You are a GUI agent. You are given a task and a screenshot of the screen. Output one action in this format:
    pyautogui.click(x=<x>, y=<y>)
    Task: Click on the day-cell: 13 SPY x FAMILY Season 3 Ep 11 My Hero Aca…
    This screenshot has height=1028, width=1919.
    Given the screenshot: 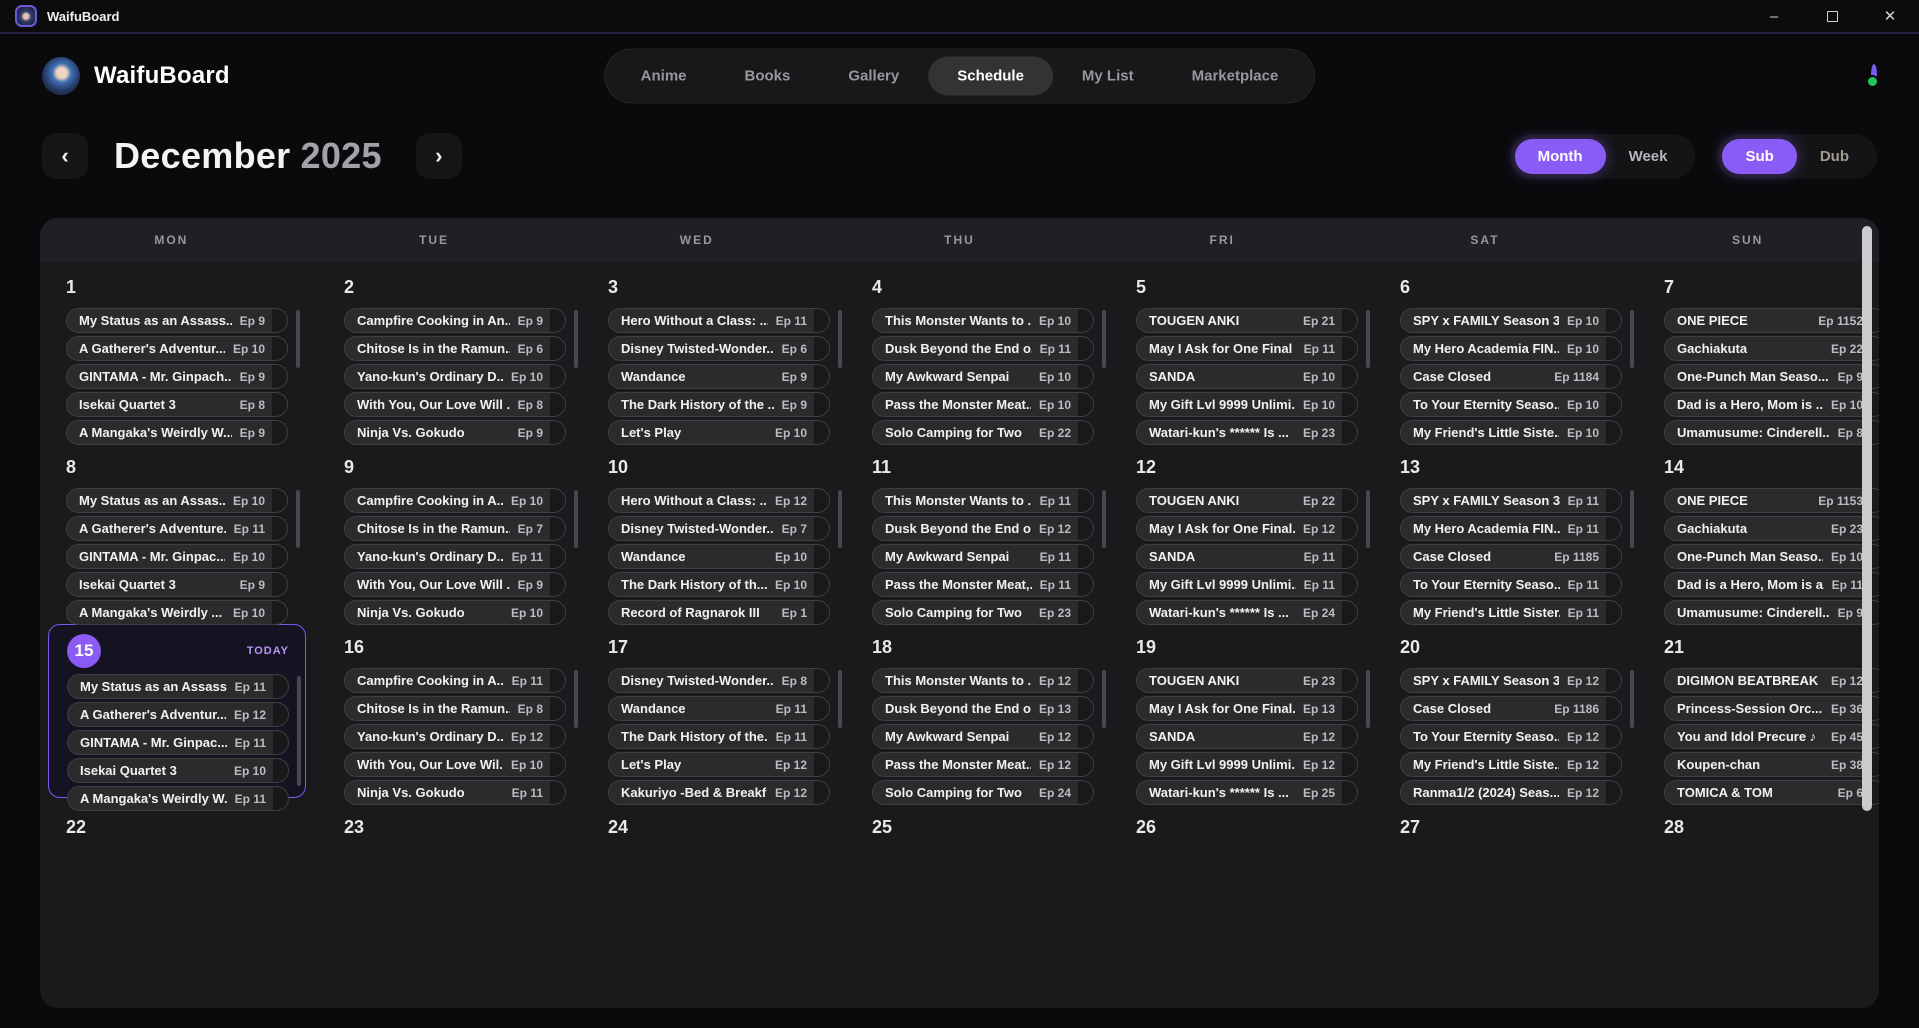 What is the action you would take?
    pyautogui.click(x=1506, y=533)
    